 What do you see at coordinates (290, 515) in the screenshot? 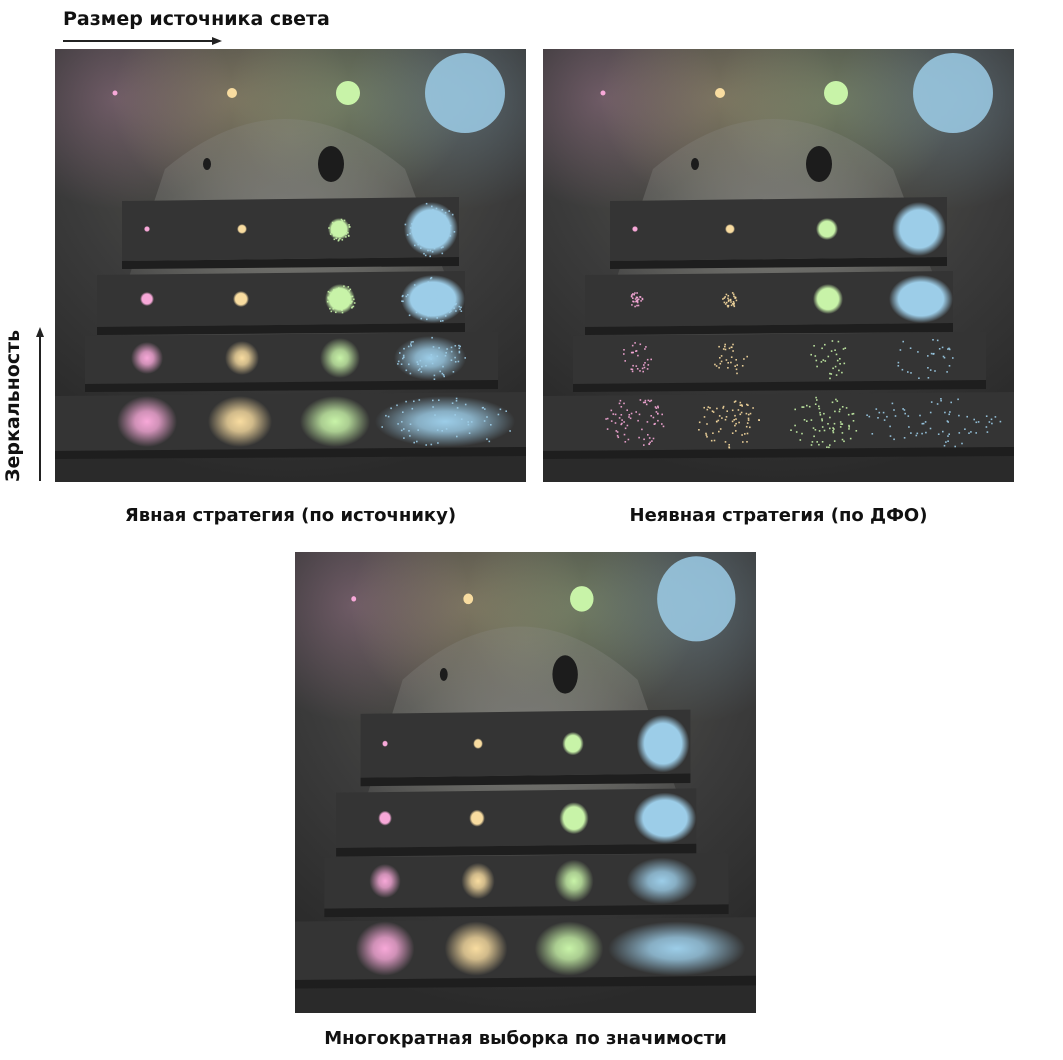
I see `caption-explicit: Явная стратегия (по источнику)` at bounding box center [290, 515].